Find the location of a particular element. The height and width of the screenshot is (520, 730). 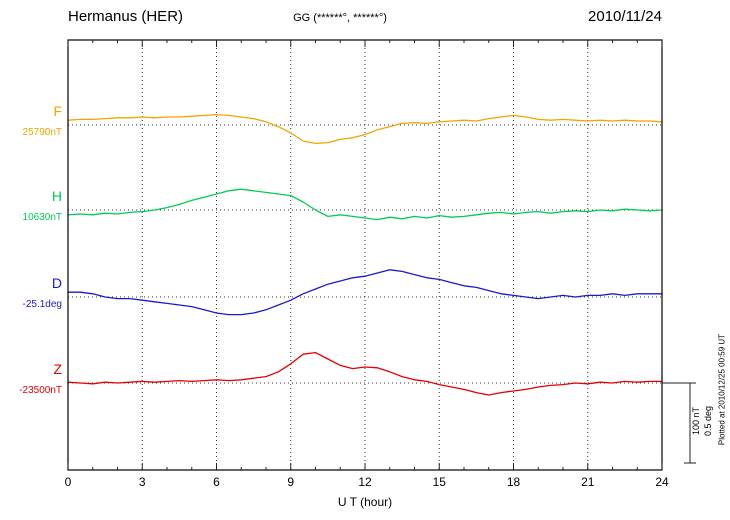

gg-coordinates: GG (******°, ******°) is located at coordinates (340, 18).